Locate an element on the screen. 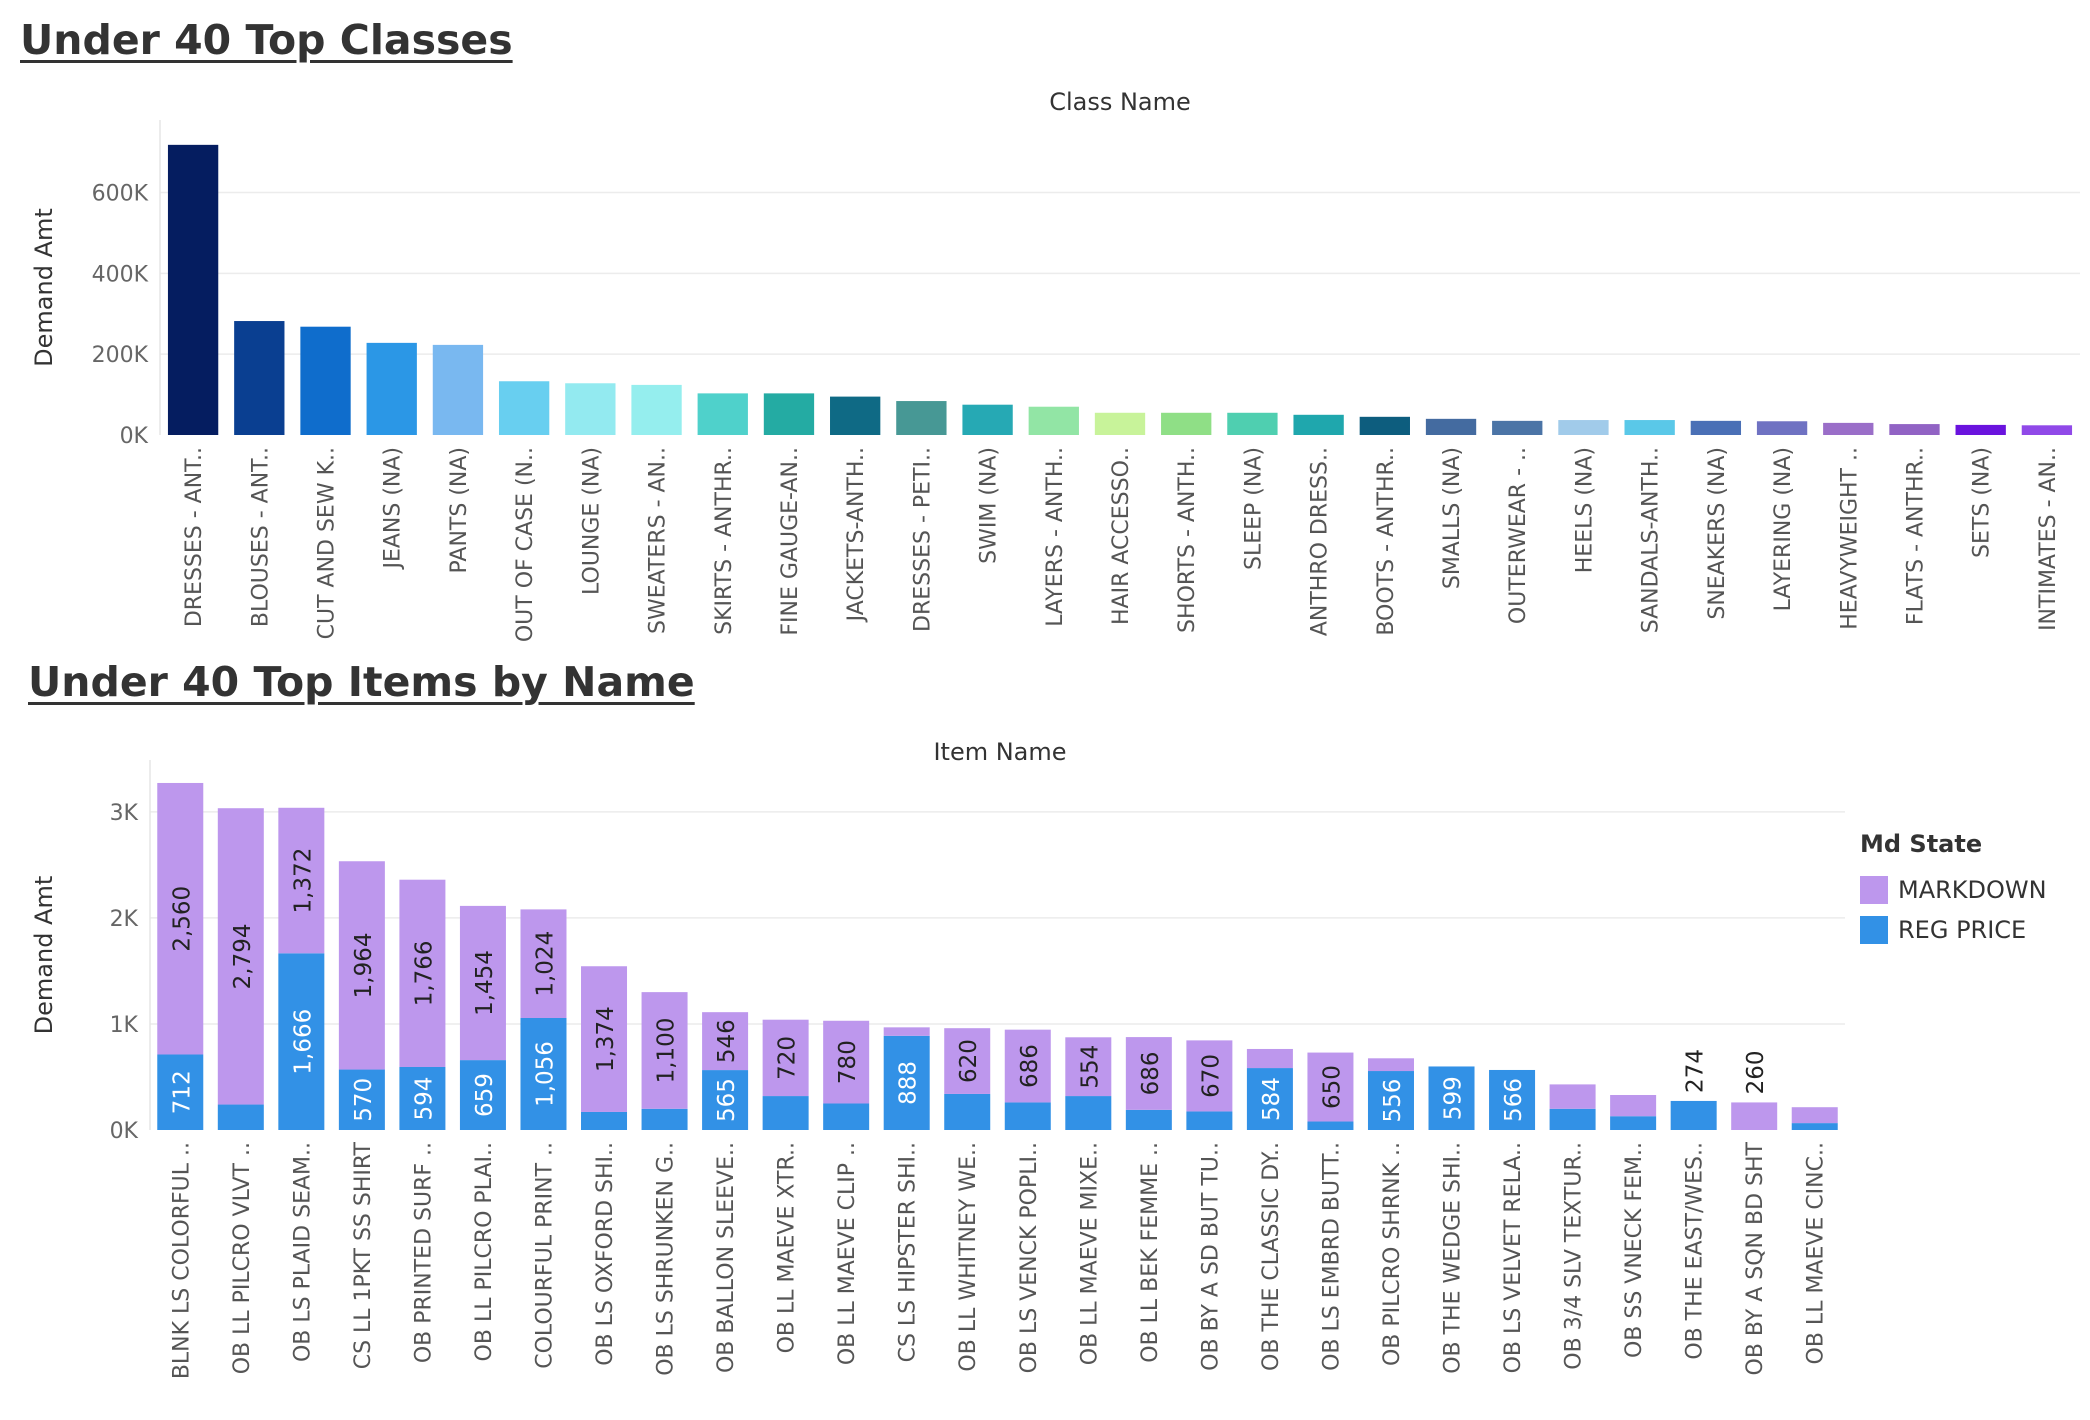 The image size is (2090, 1420). chart2-x-tick-label: OB LS PLAID SEAM.. is located at coordinates (302, 1252).